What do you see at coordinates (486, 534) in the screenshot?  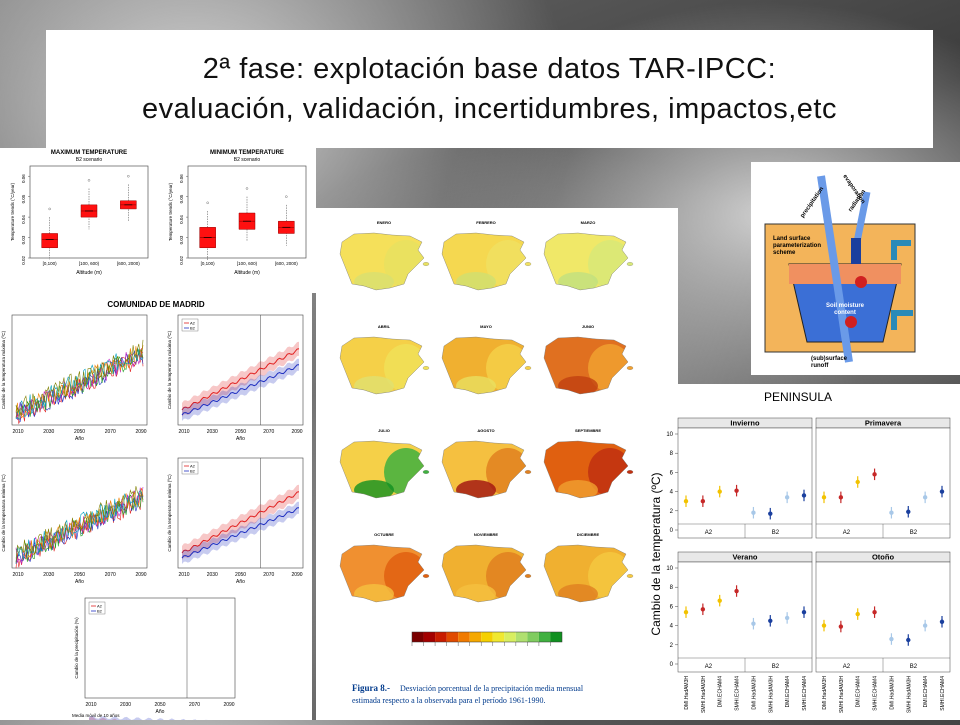 I see `month-map-label: NOVIEMBRE` at bounding box center [486, 534].